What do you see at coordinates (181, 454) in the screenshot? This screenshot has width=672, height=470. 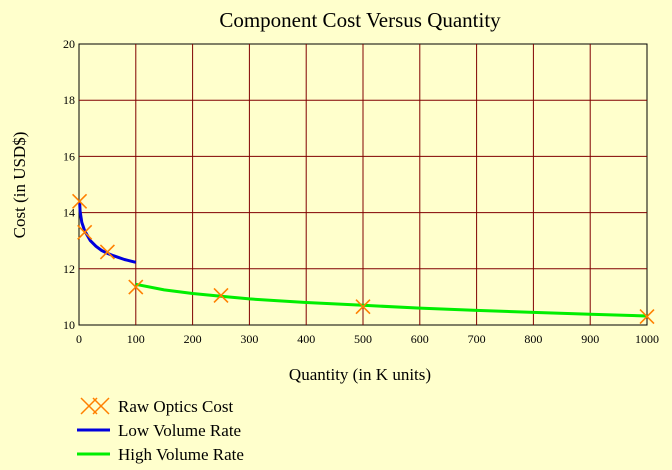 I see `legend-label-high: High Volume Rate` at bounding box center [181, 454].